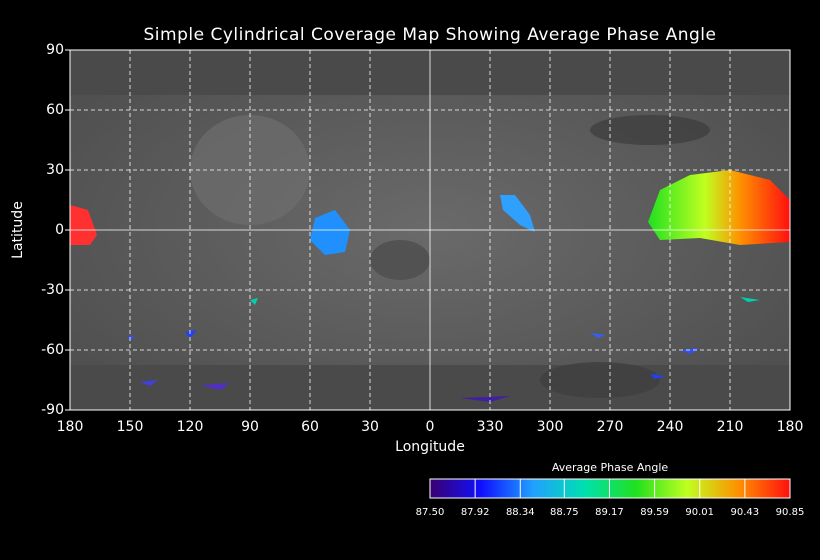 The width and height of the screenshot is (820, 560). I want to click on y-axis-label: Latitude, so click(18, 230).